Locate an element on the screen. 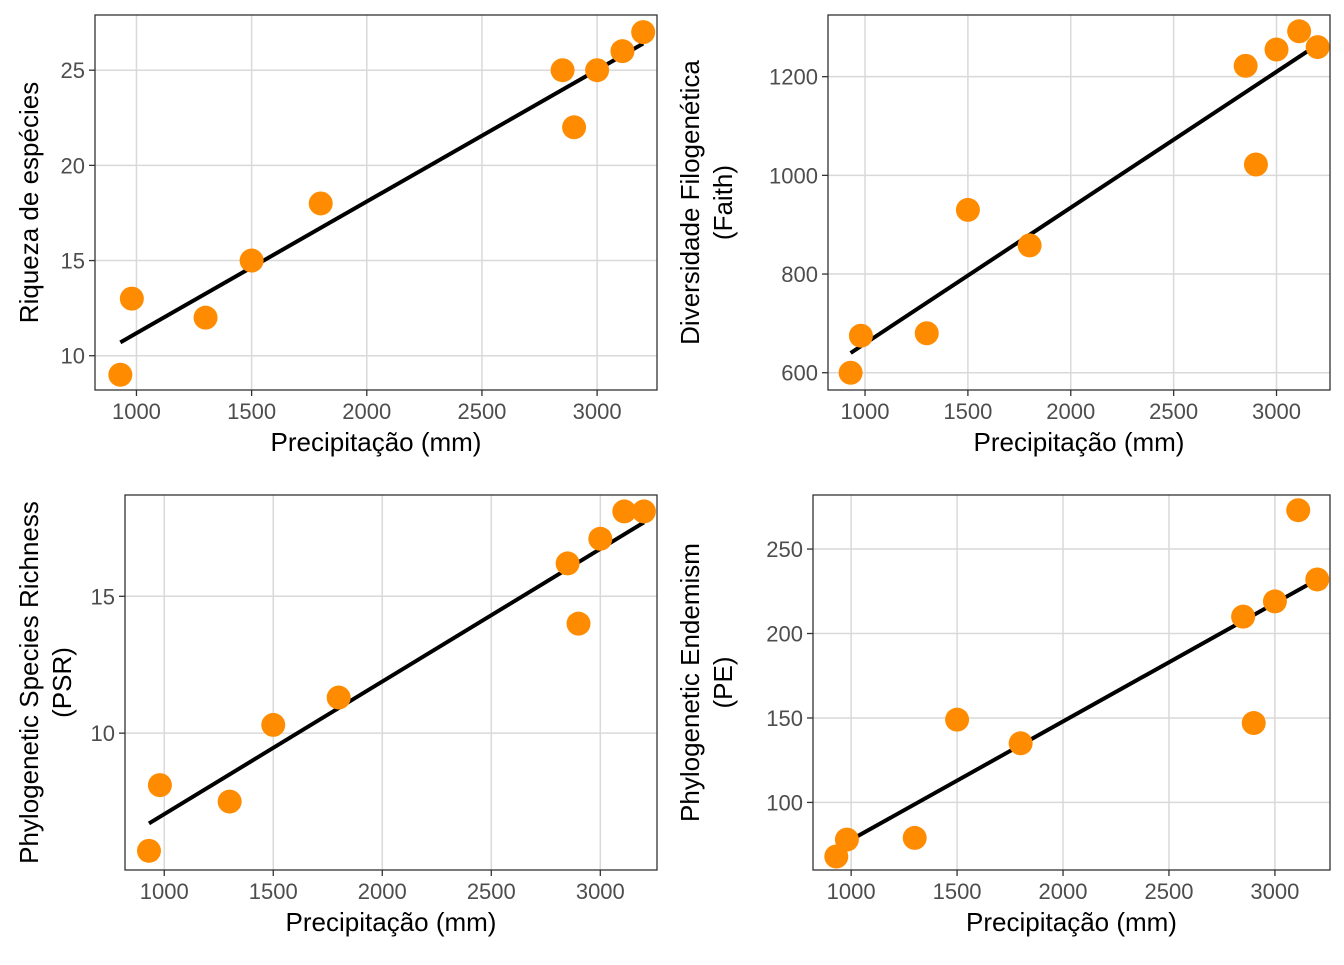 Image resolution: width=1344 pixels, height=965 pixels. y-tick-label: 600 is located at coordinates (799, 373).